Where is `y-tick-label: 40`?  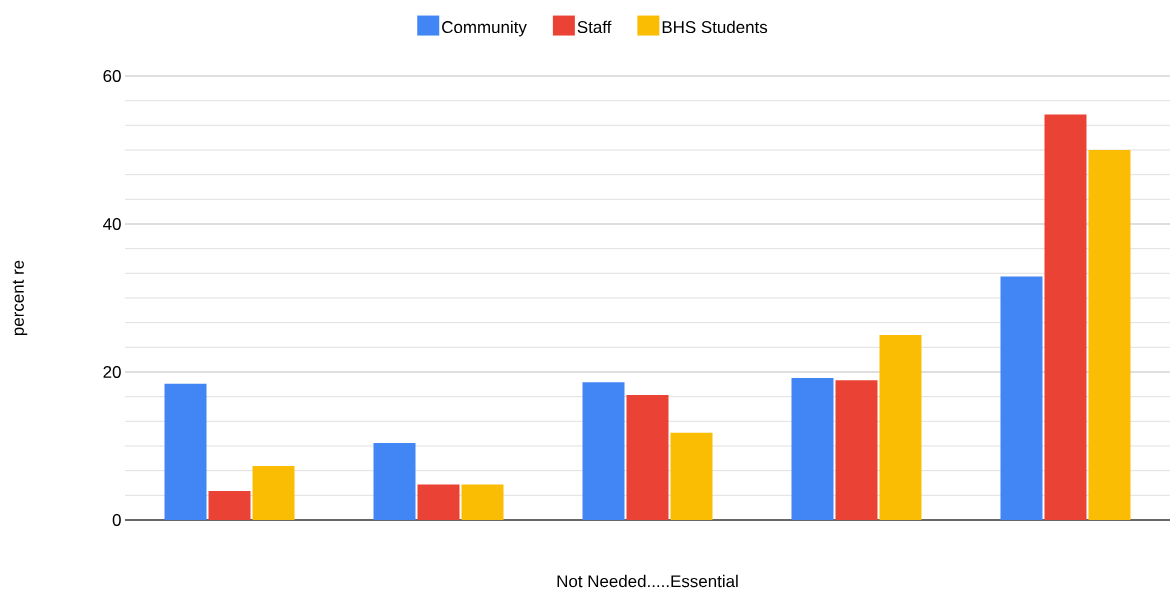
y-tick-label: 40 is located at coordinates (112, 223).